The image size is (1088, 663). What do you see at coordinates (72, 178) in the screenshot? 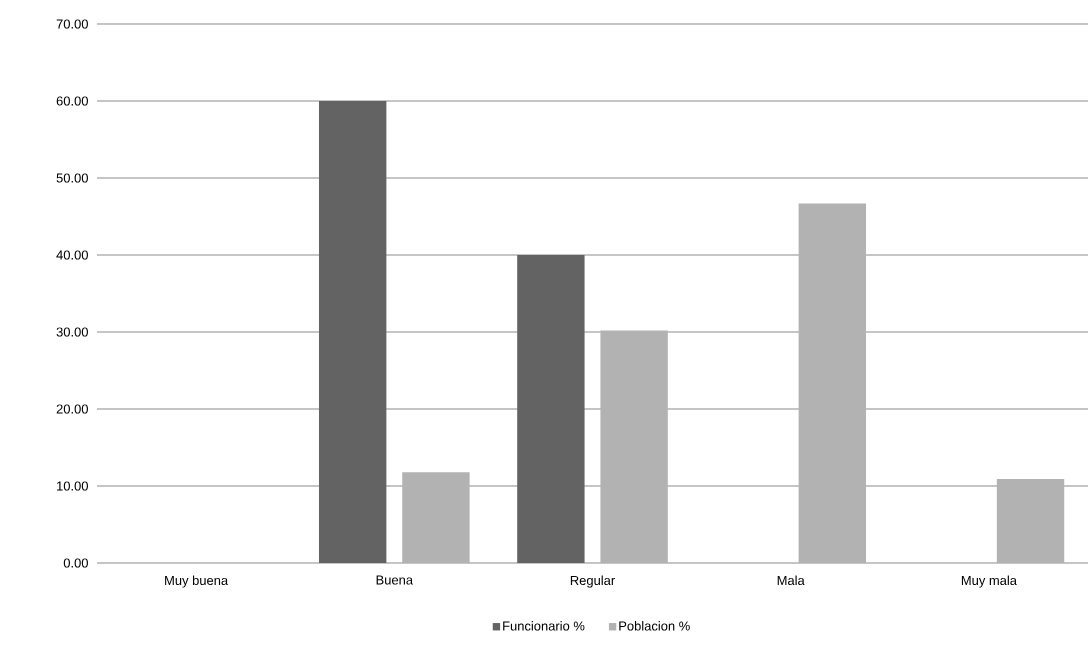
I see `y-tick-label: 50.00` at bounding box center [72, 178].